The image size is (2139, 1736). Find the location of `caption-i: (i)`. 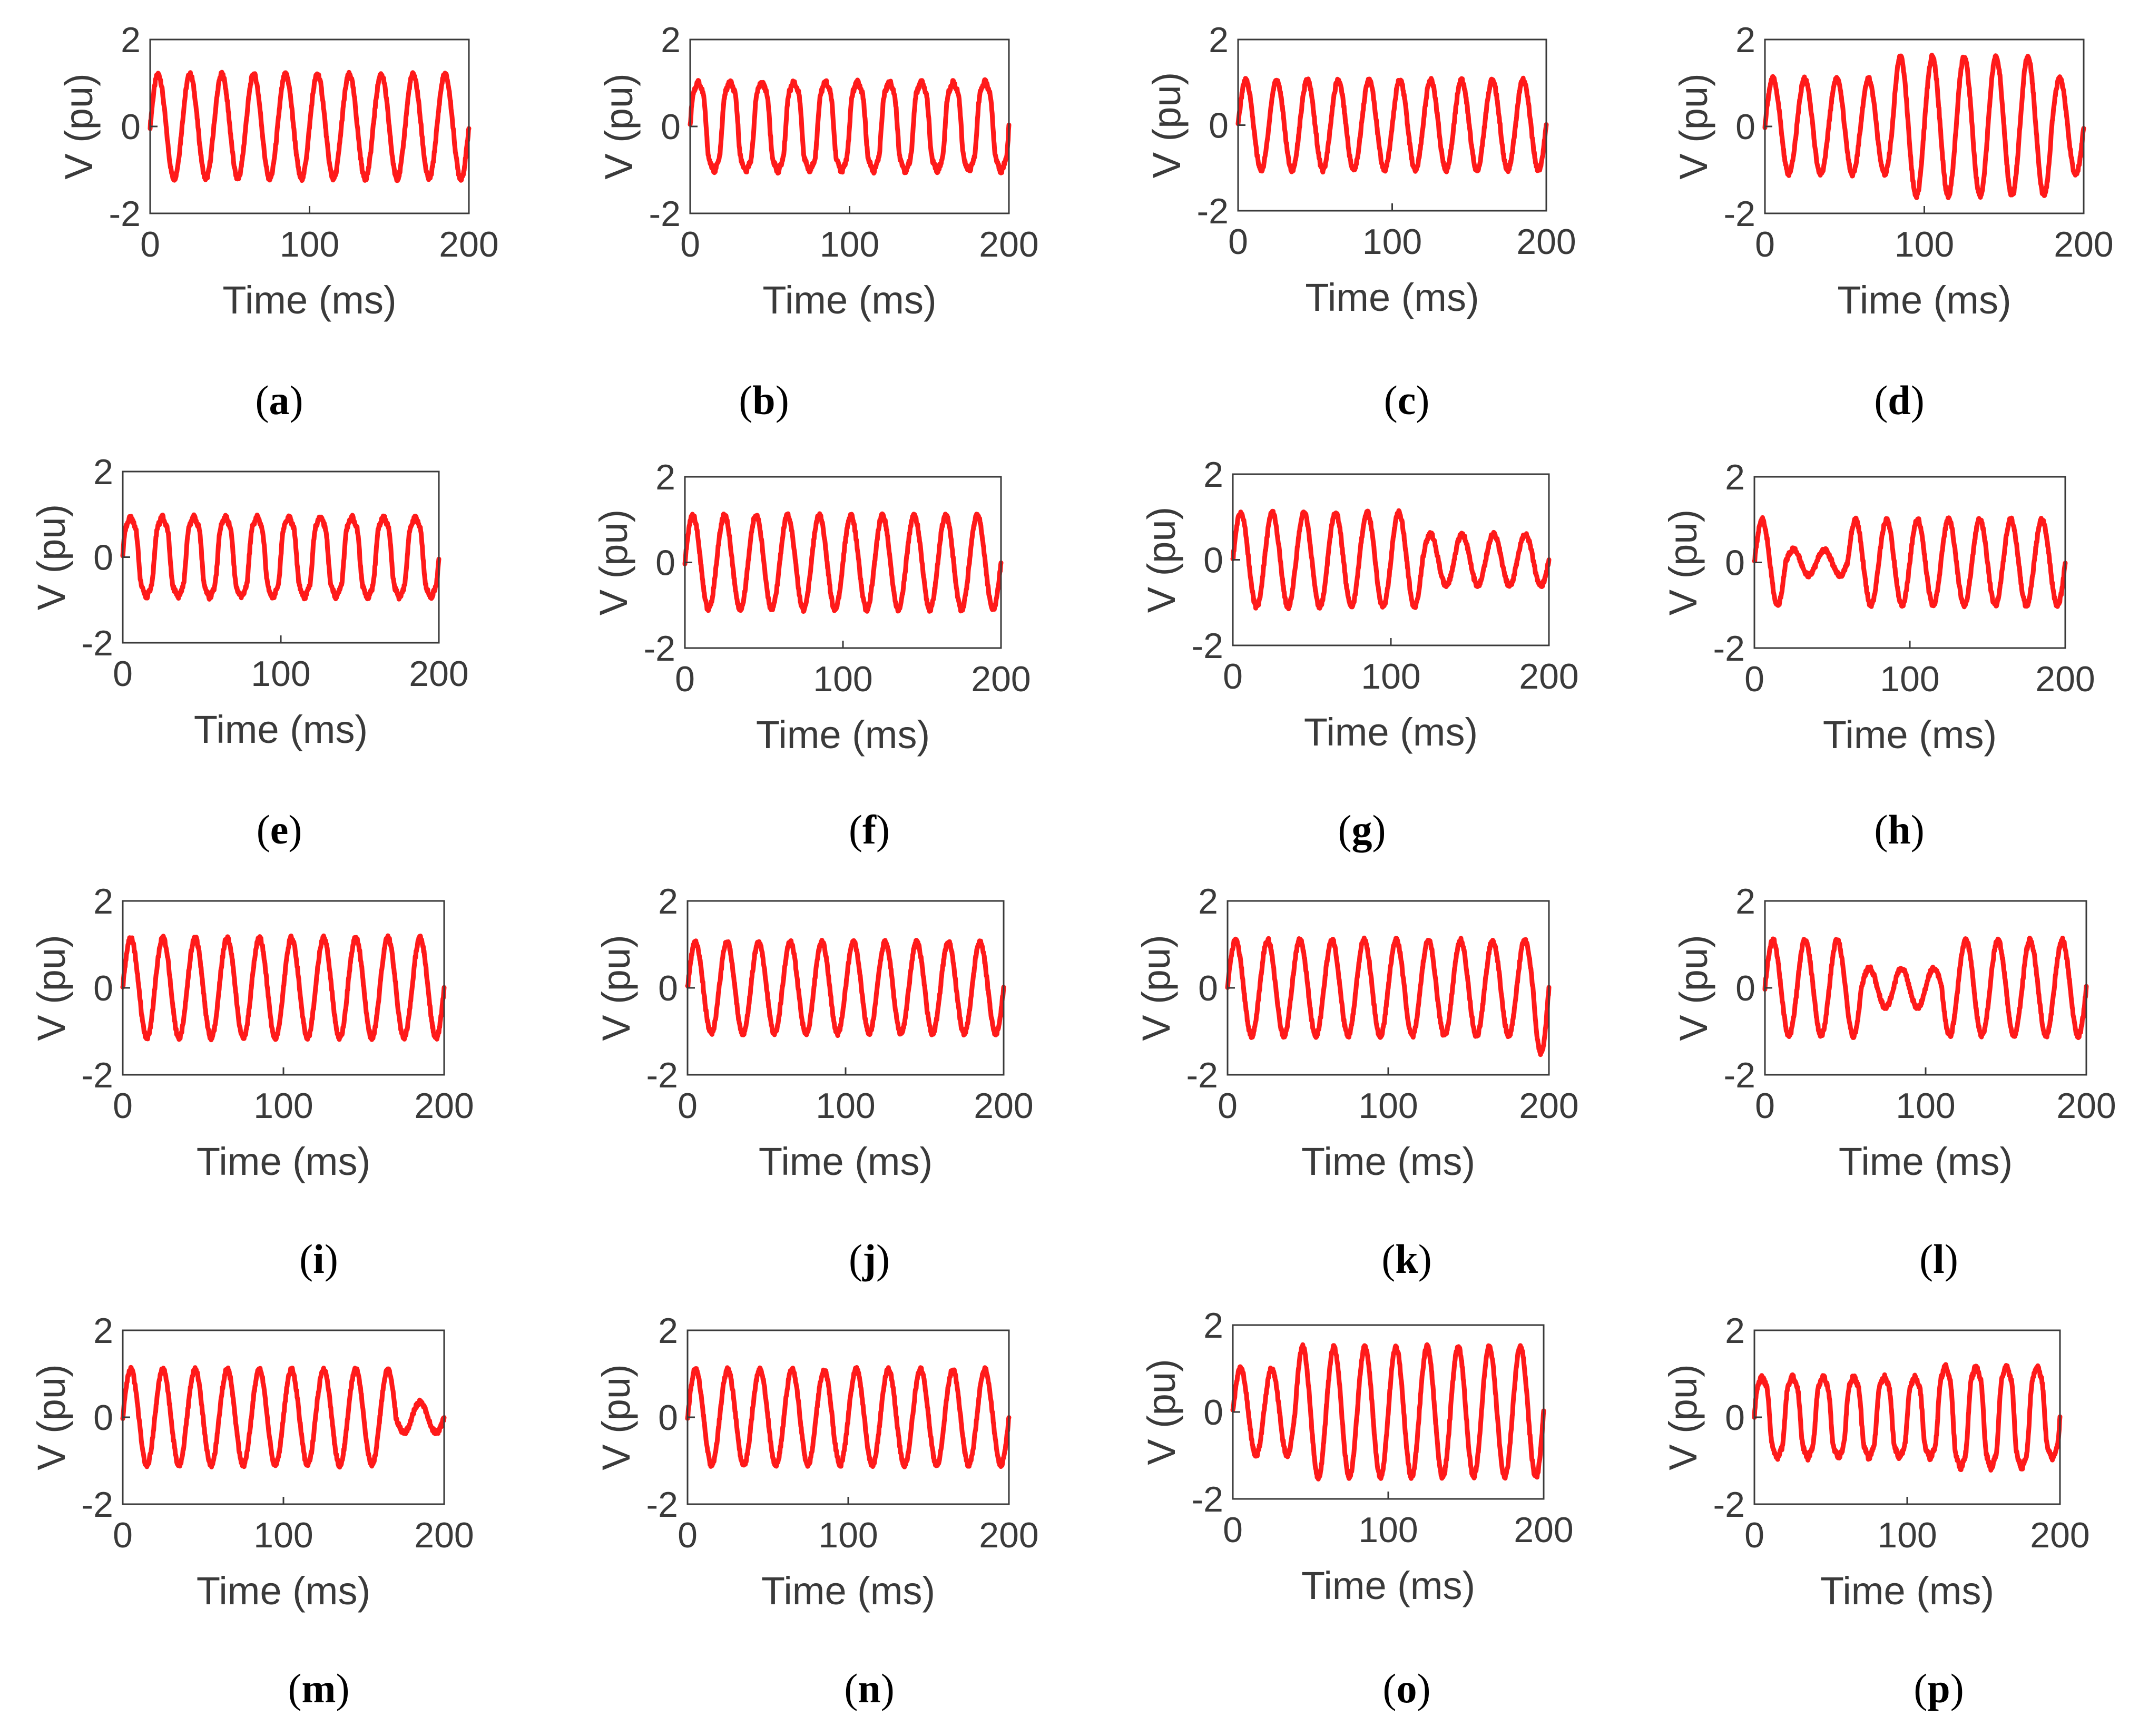

caption-i: (i) is located at coordinates (319, 1259).